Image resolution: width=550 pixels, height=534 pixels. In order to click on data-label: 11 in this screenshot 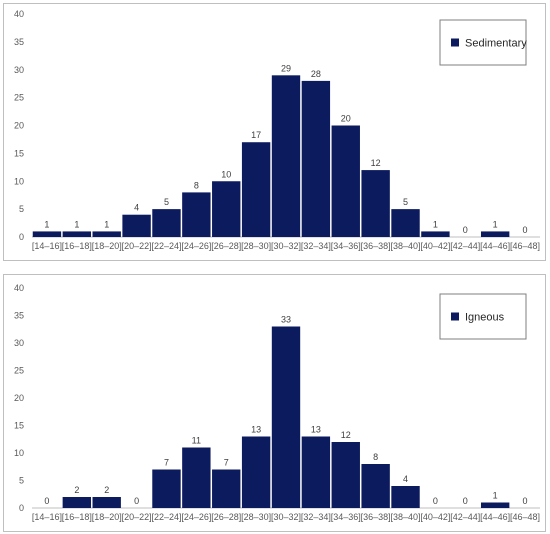, I will do `click(196, 441)`.